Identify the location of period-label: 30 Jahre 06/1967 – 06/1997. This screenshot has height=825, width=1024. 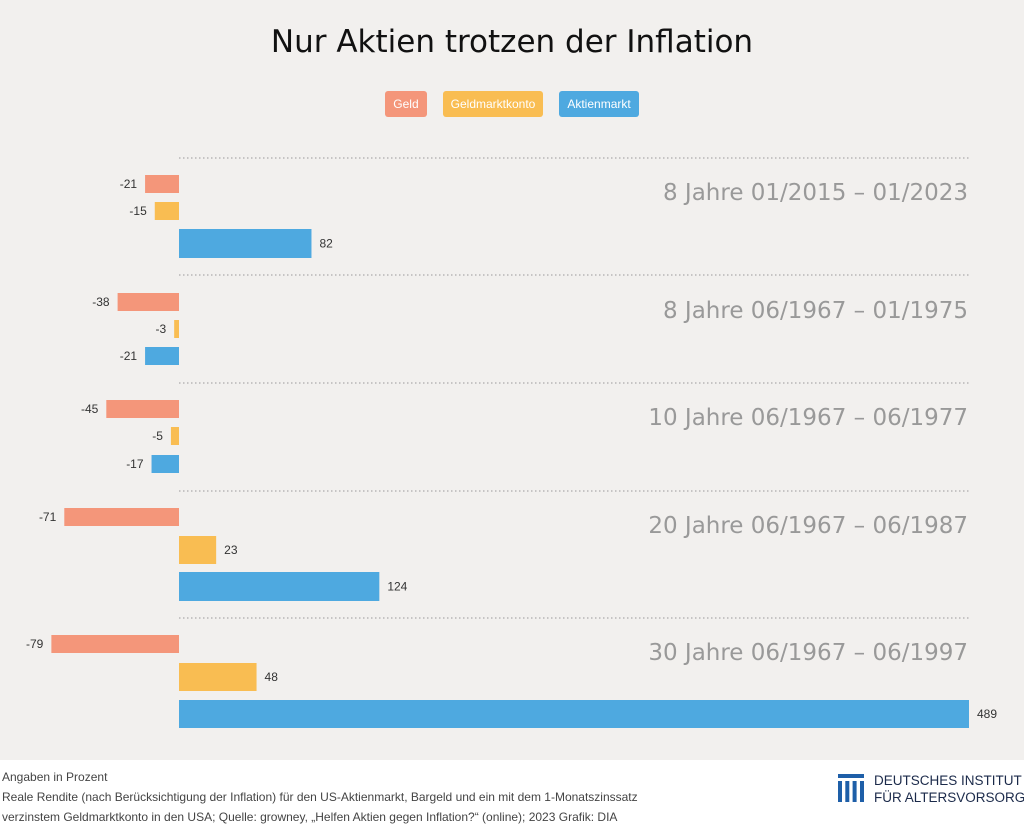
(808, 653).